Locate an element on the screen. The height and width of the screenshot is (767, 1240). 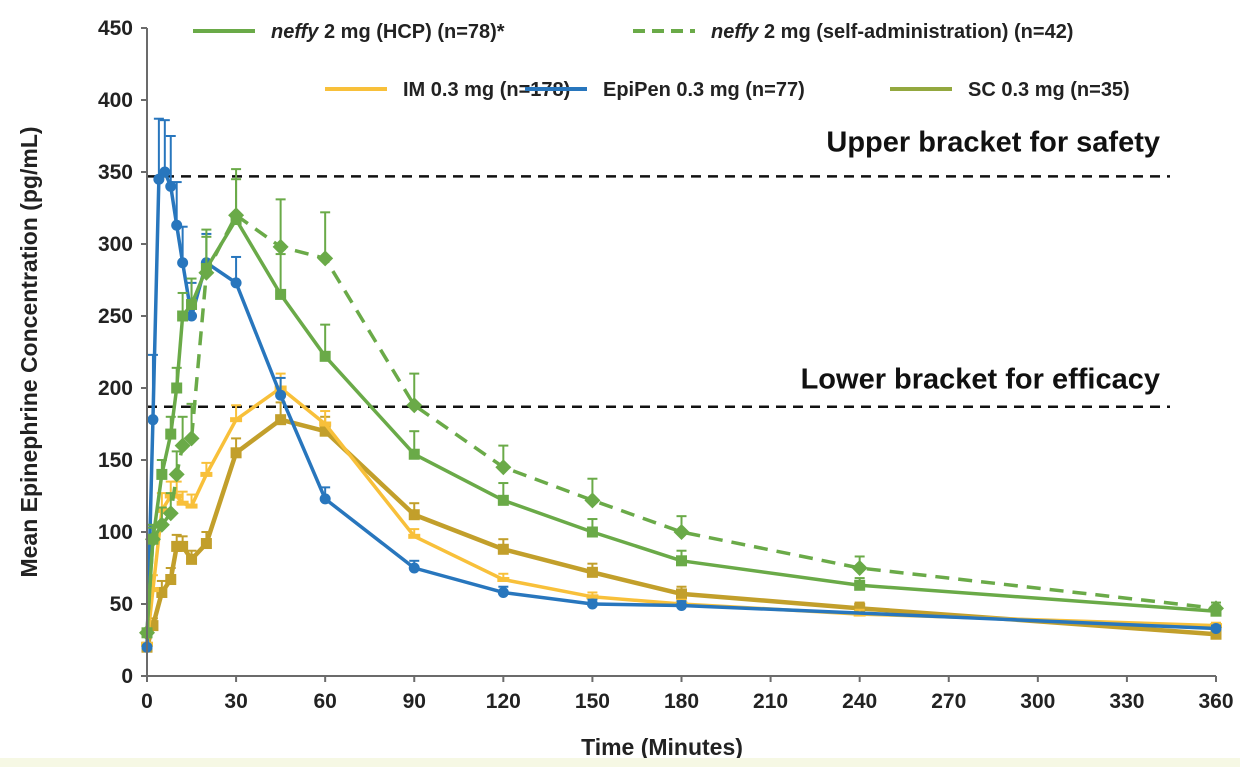
legend-label-part: EpiPen 0.3 mg (n=77) is located at coordinates (704, 90).